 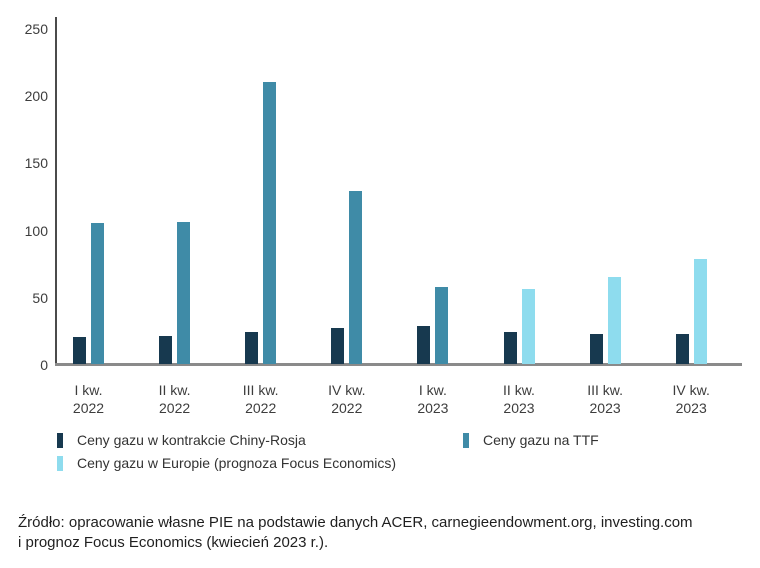 I want to click on legend-swatch-ttf, so click(x=466, y=440).